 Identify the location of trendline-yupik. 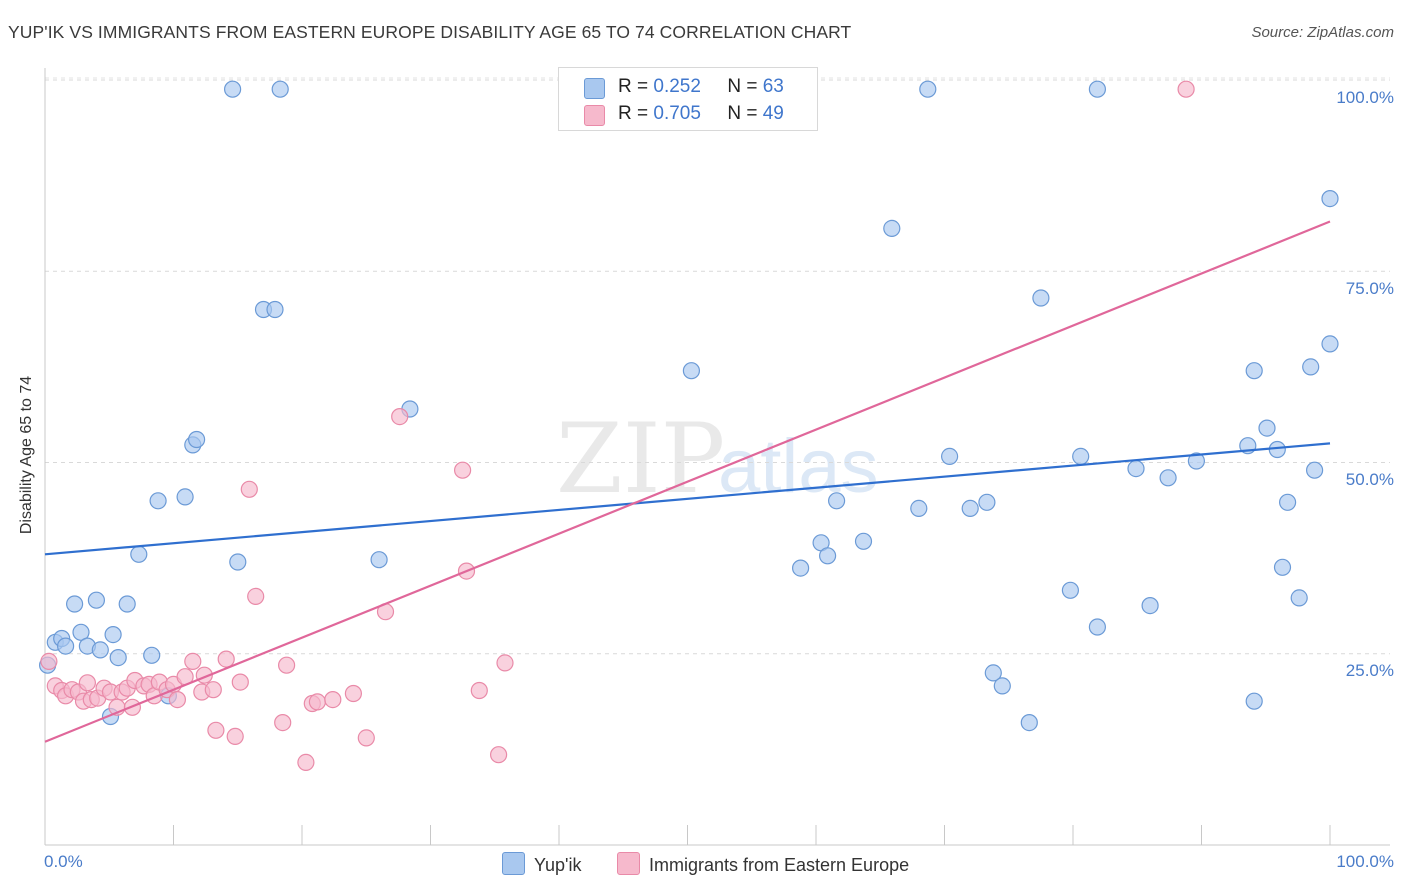
(687, 499).